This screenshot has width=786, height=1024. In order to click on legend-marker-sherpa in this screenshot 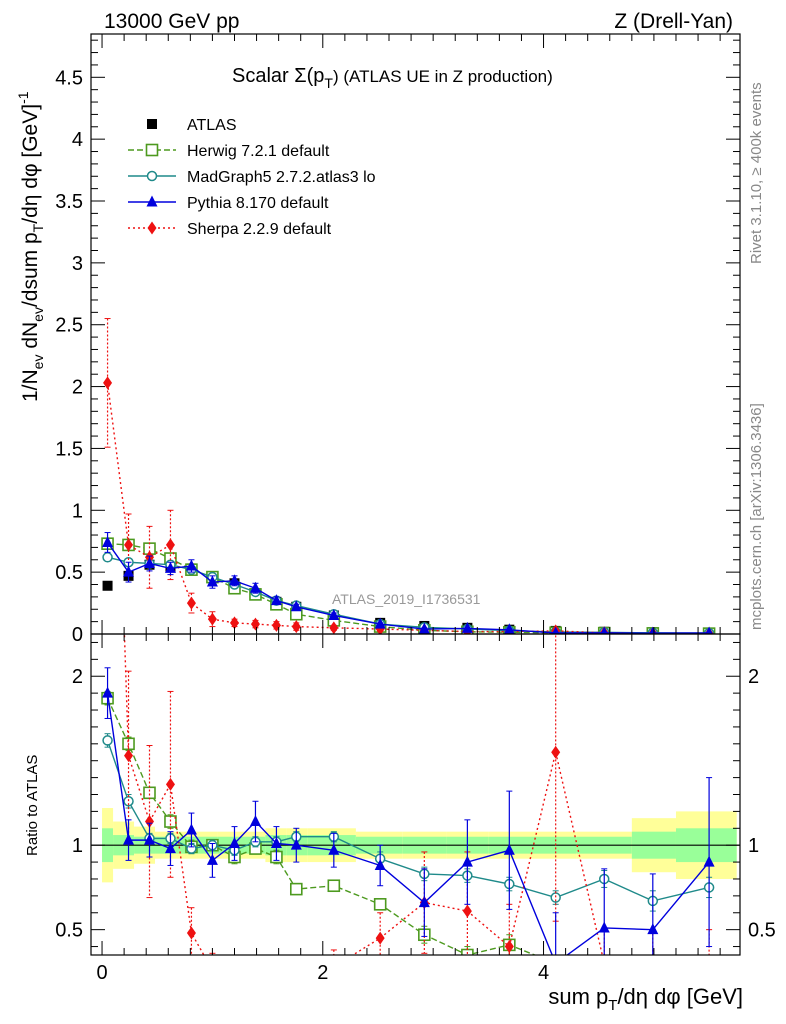, I will do `click(152, 228)`.